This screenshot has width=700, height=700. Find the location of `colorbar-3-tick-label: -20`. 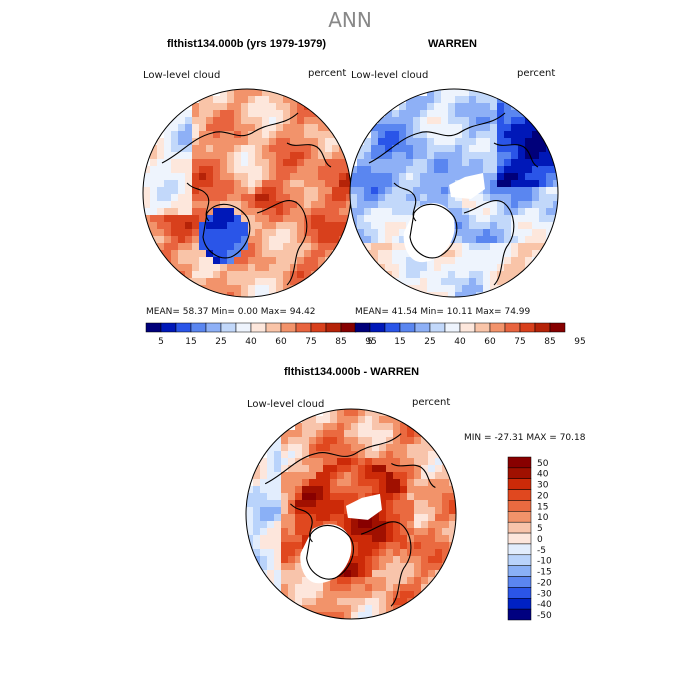

colorbar-3-tick-label: -20 is located at coordinates (544, 583).